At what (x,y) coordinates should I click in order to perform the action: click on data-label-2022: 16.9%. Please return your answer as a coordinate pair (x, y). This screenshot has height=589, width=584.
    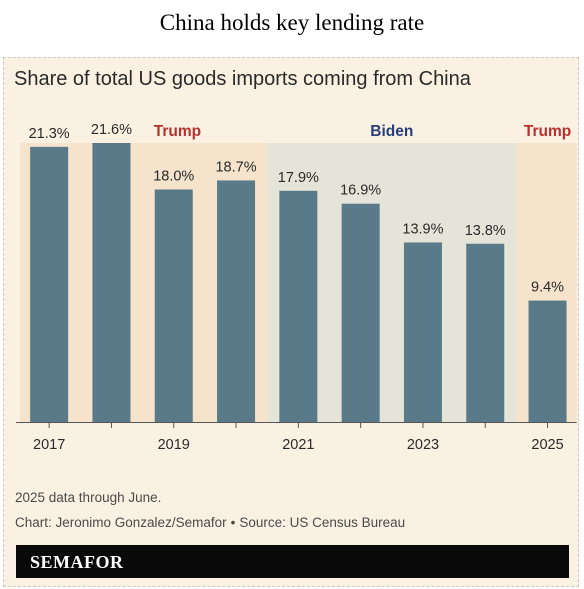
    Looking at the image, I should click on (360, 191).